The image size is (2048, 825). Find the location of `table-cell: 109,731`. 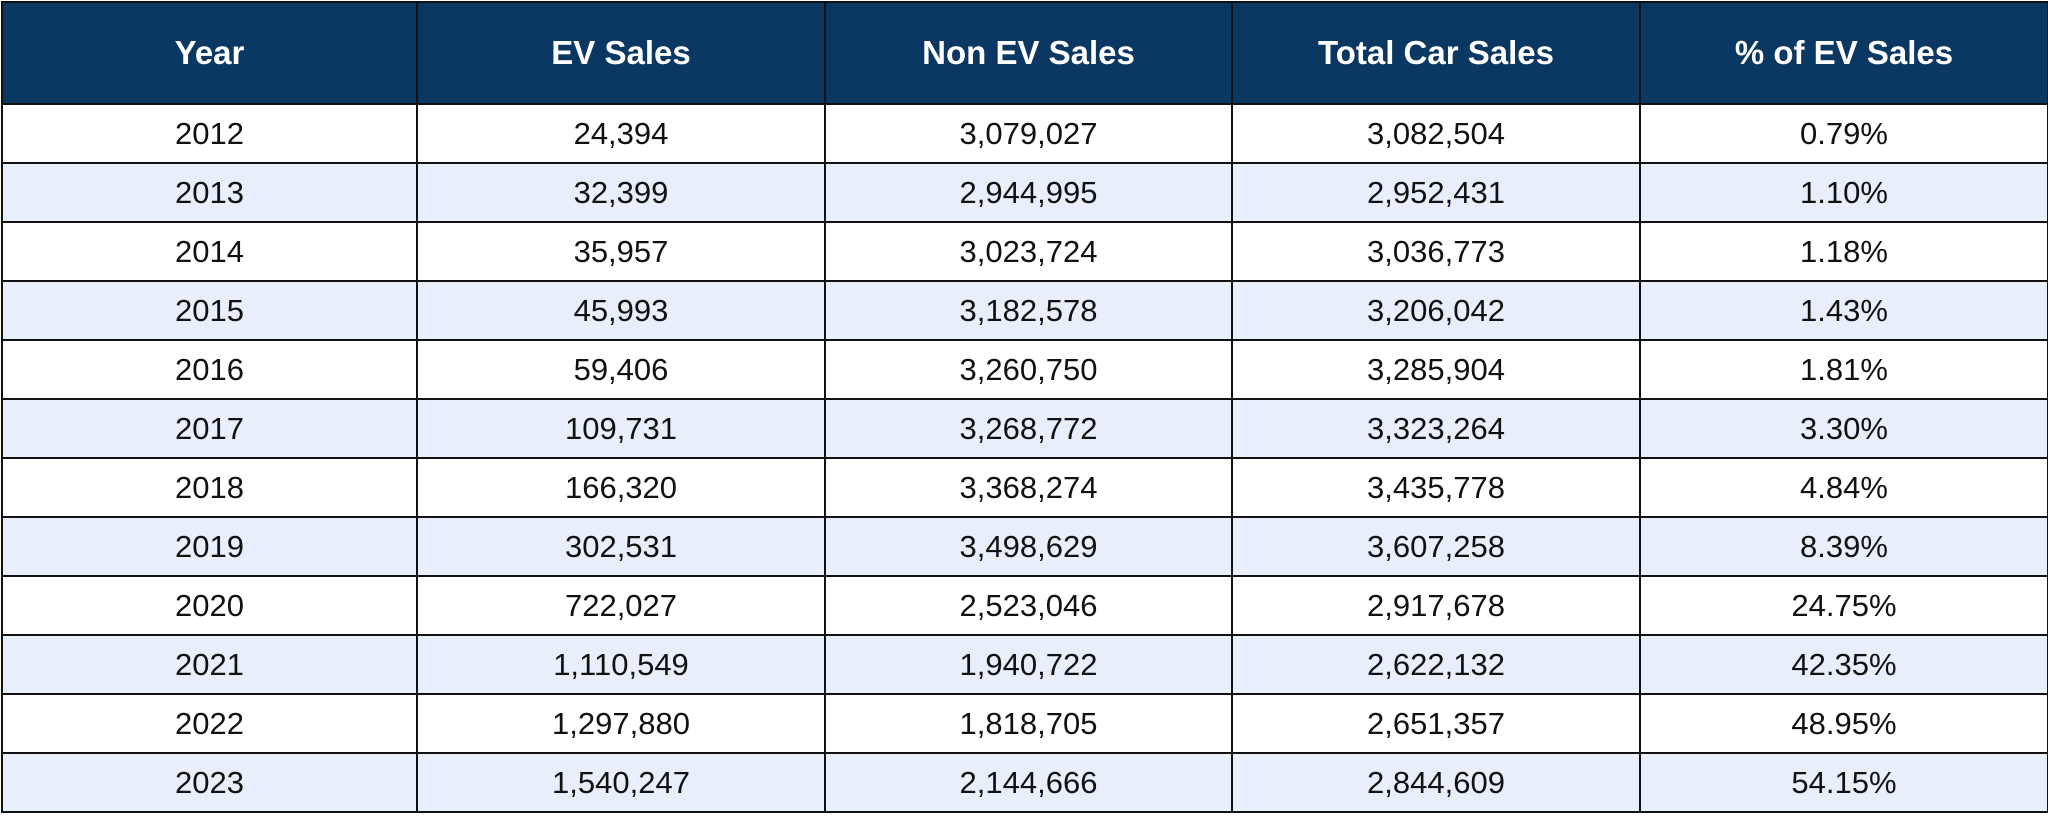

table-cell: 109,731 is located at coordinates (621, 428).